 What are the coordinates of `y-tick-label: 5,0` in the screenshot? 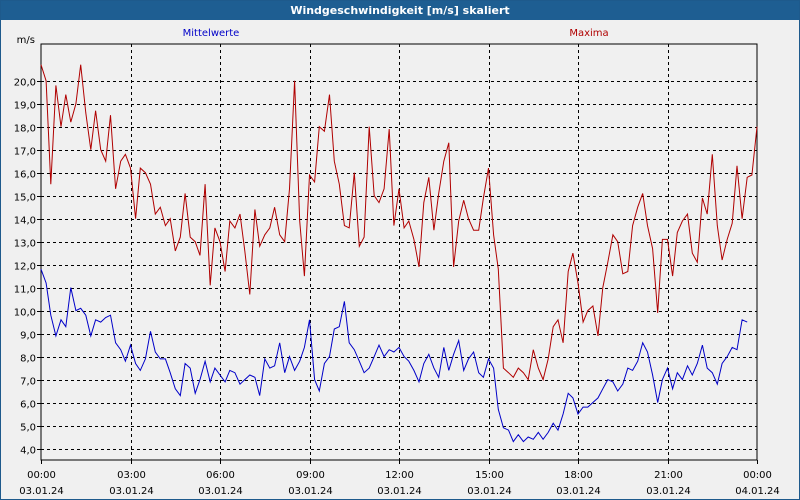 It's located at (28, 428).